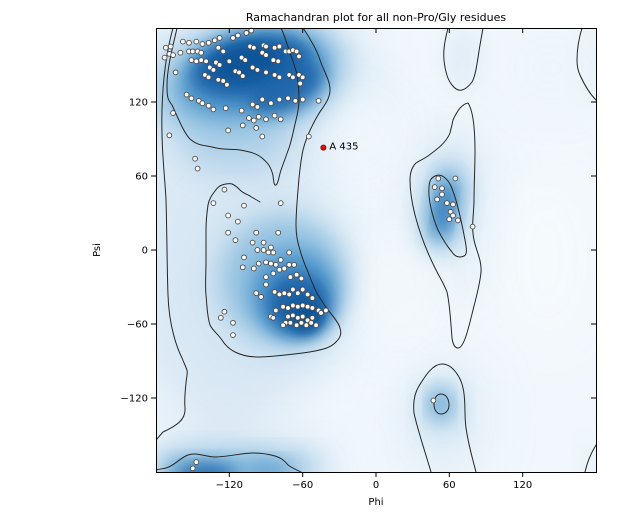  Describe the element at coordinates (339, 147) in the screenshot. I see `outlier-marker: A 435` at that location.